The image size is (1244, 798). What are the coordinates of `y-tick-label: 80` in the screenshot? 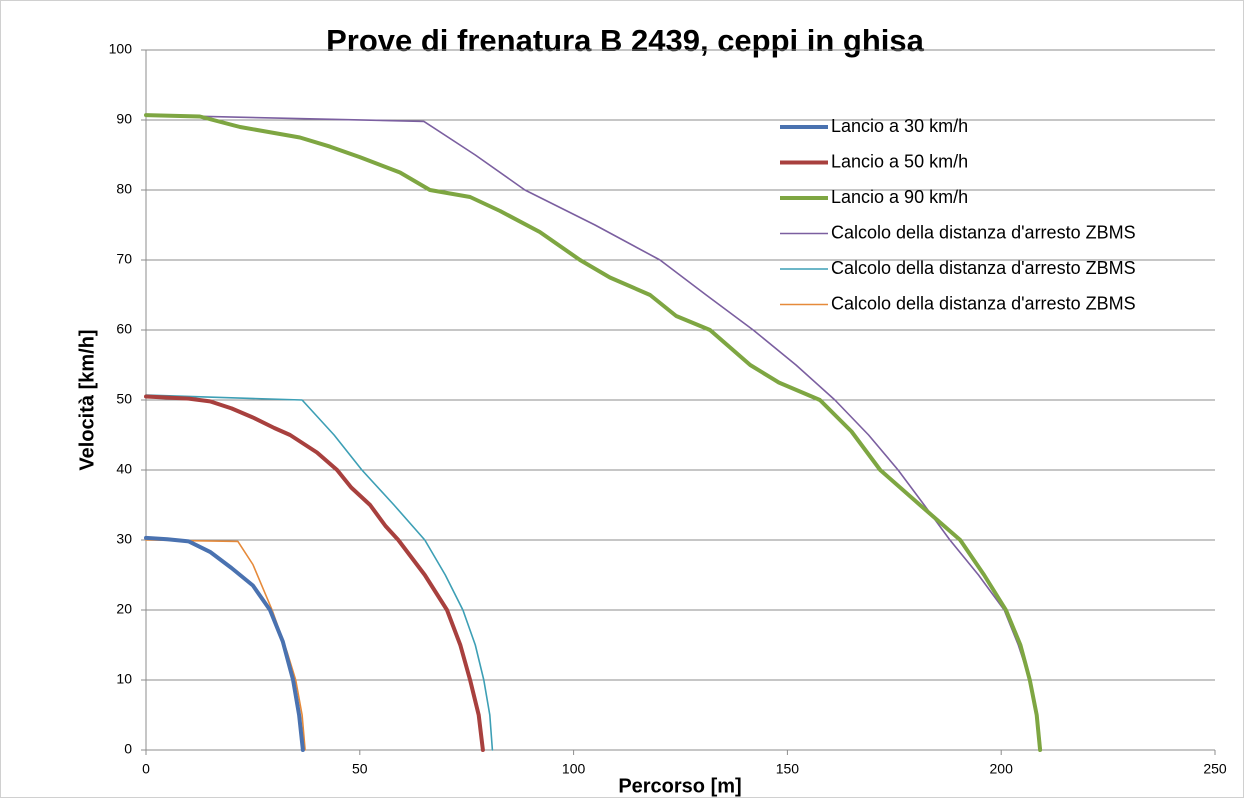 It's located at (124, 189).